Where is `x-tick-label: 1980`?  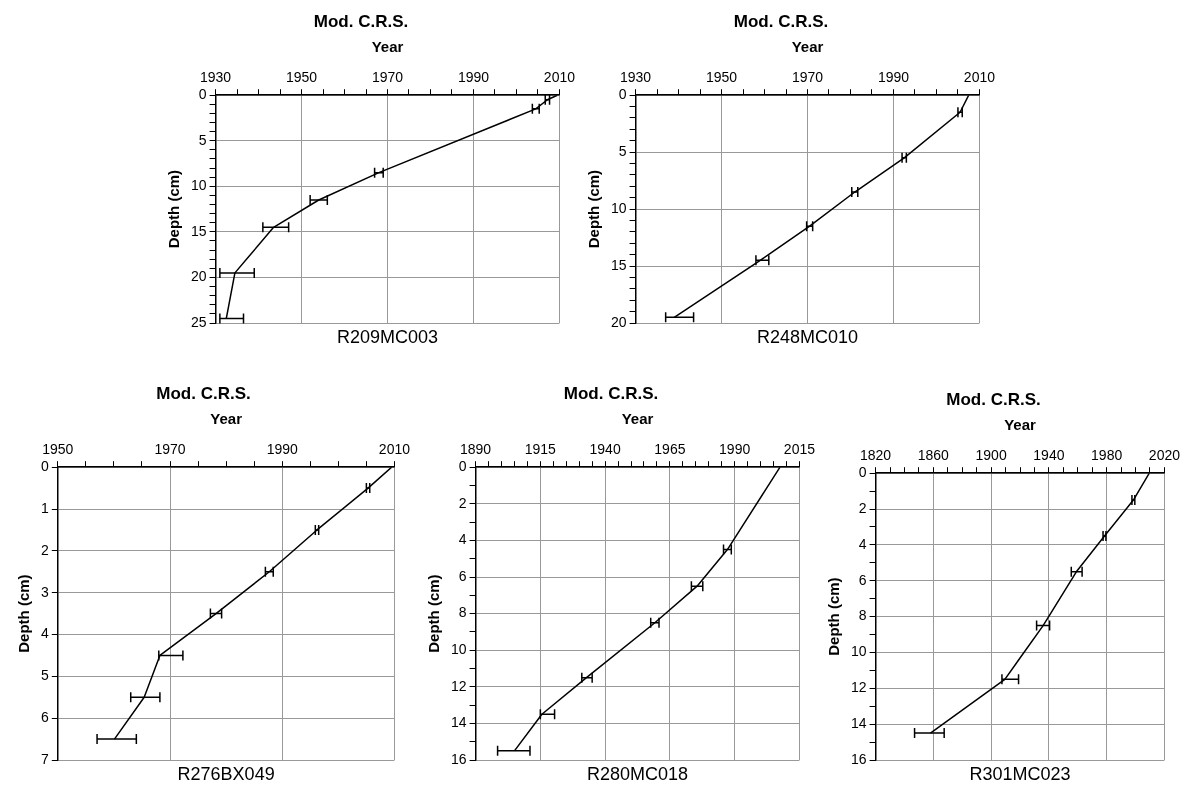
x-tick-label: 1980 is located at coordinates (1107, 454).